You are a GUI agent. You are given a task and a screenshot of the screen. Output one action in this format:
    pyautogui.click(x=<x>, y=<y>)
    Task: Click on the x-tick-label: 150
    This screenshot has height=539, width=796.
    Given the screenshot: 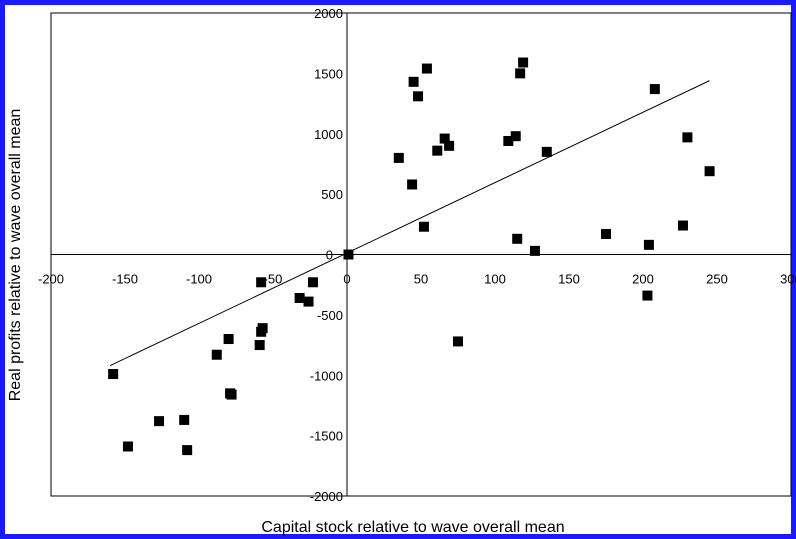 What is the action you would take?
    pyautogui.click(x=569, y=279)
    